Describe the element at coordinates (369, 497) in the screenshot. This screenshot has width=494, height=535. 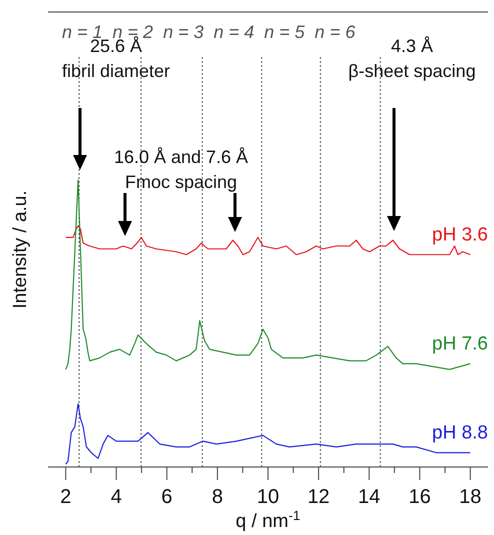
I see `x-tick-label: 14` at that location.